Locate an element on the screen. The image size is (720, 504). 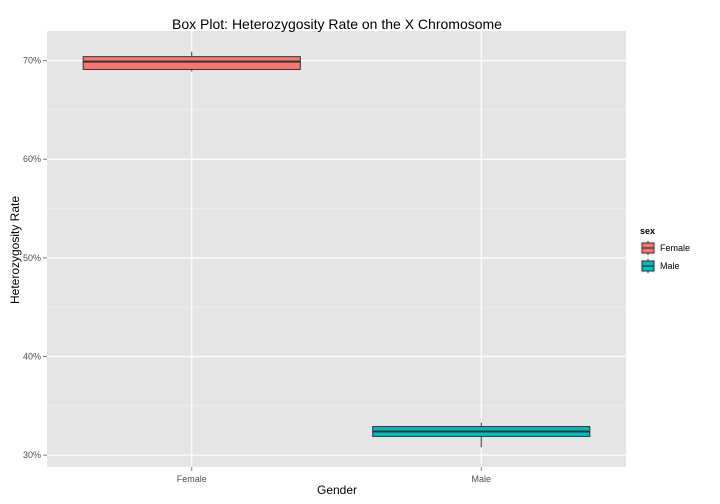
y-tick-label: 70% is located at coordinates (32, 61).